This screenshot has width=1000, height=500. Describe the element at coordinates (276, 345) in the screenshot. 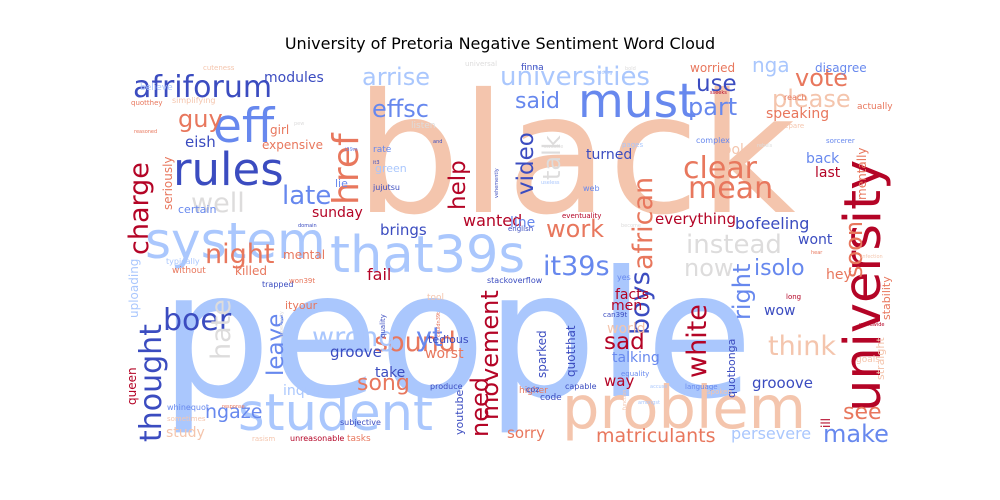

I see `word-leave: leave` at that location.